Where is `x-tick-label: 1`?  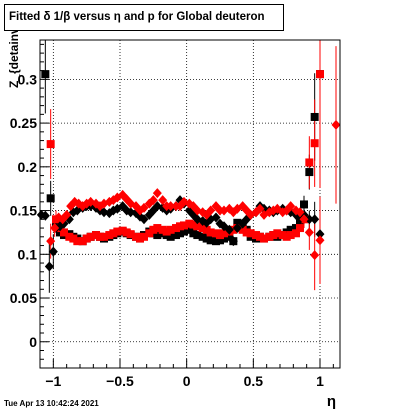 x-tick-label: 1 is located at coordinates (320, 381).